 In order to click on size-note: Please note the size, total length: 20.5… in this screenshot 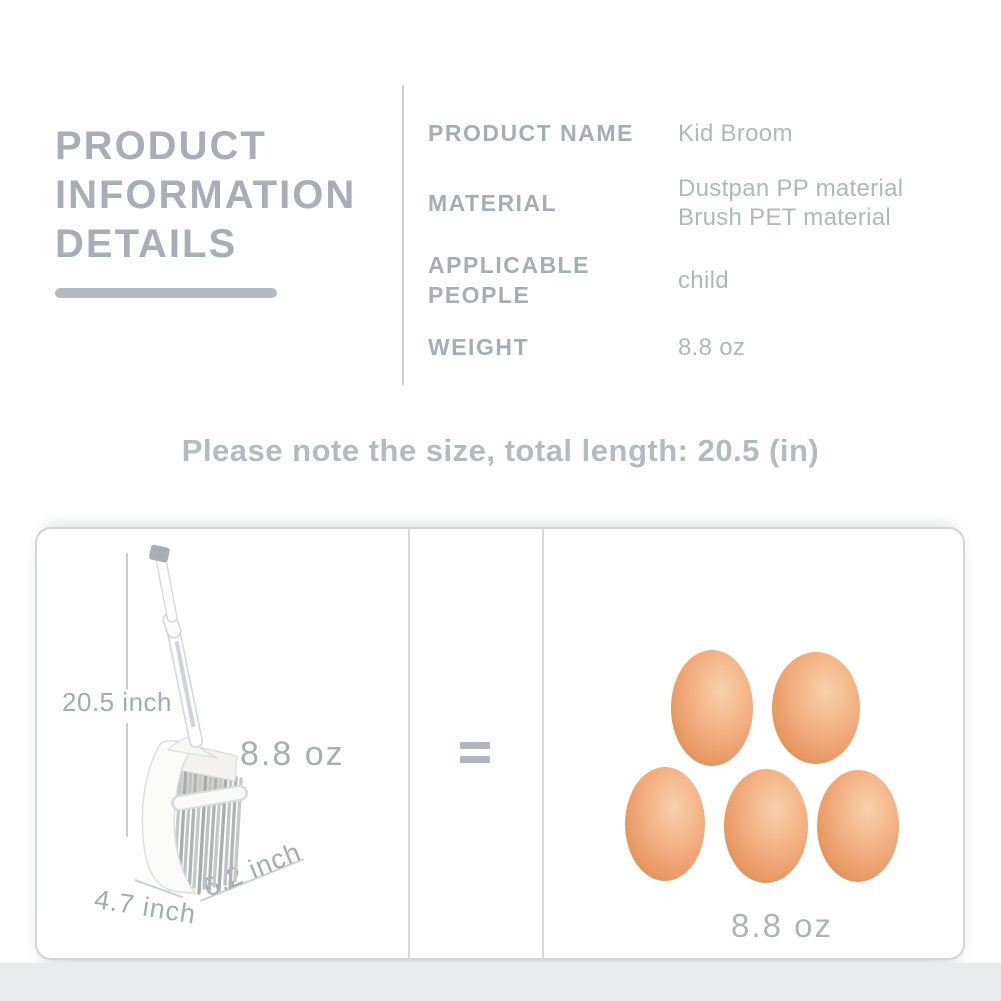, I will do `click(500, 450)`.